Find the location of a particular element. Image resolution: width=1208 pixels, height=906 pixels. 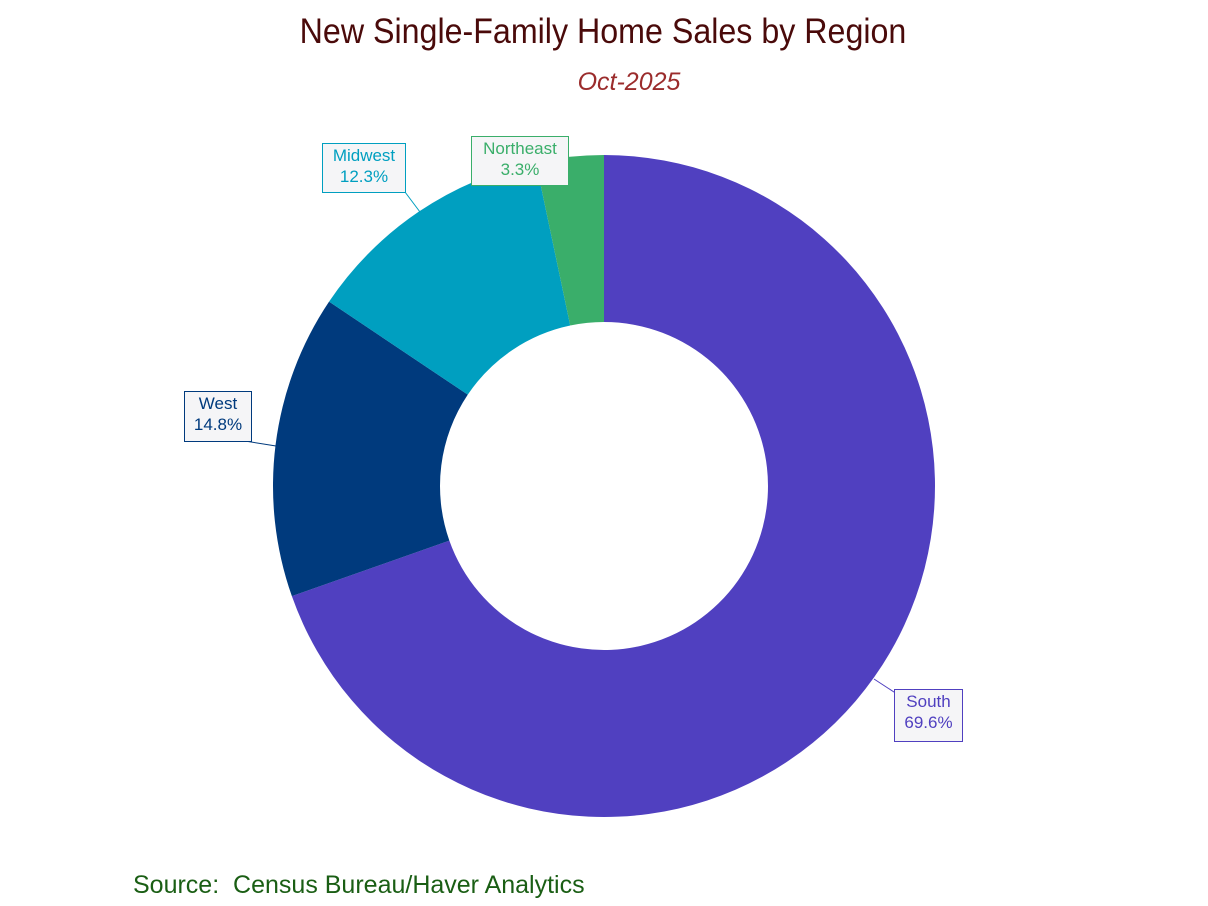

label-midwest-value: 12.3% is located at coordinates (364, 176).